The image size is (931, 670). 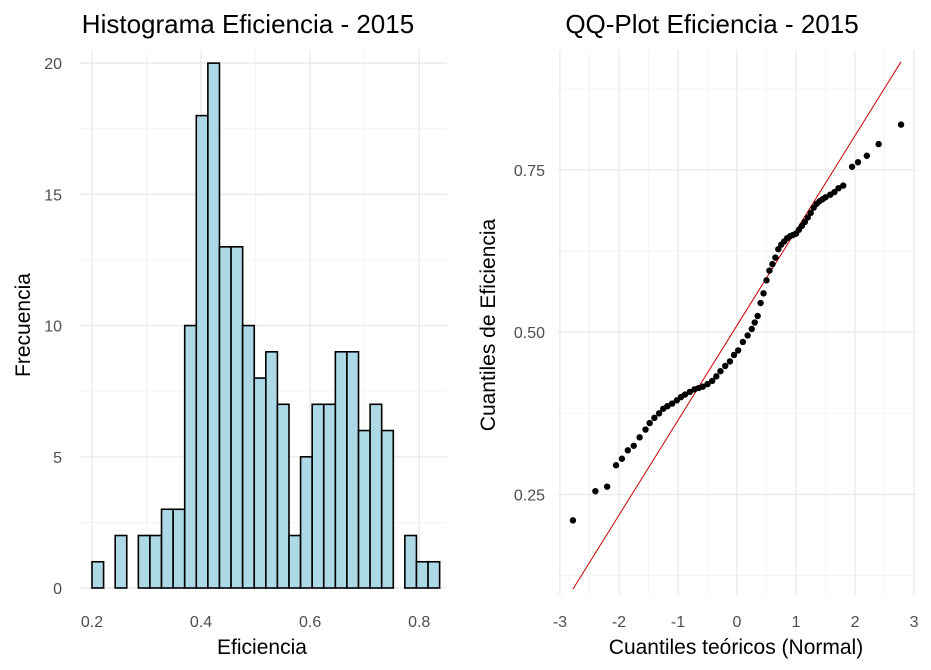 I want to click on qq-x-tick-label: -1, so click(x=678, y=622).